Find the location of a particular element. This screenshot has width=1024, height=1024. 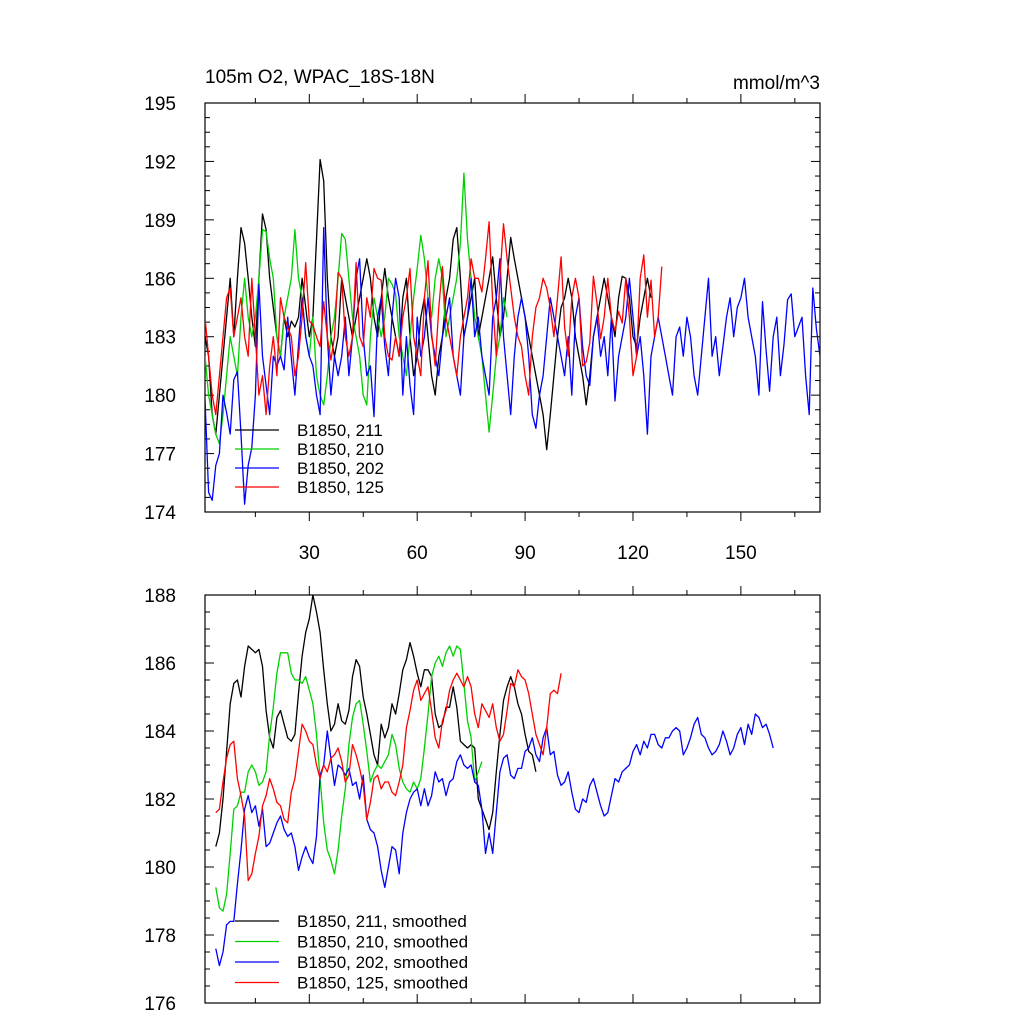

chart-title: 105m O2, WPAC_18S-18N is located at coordinates (320, 77).